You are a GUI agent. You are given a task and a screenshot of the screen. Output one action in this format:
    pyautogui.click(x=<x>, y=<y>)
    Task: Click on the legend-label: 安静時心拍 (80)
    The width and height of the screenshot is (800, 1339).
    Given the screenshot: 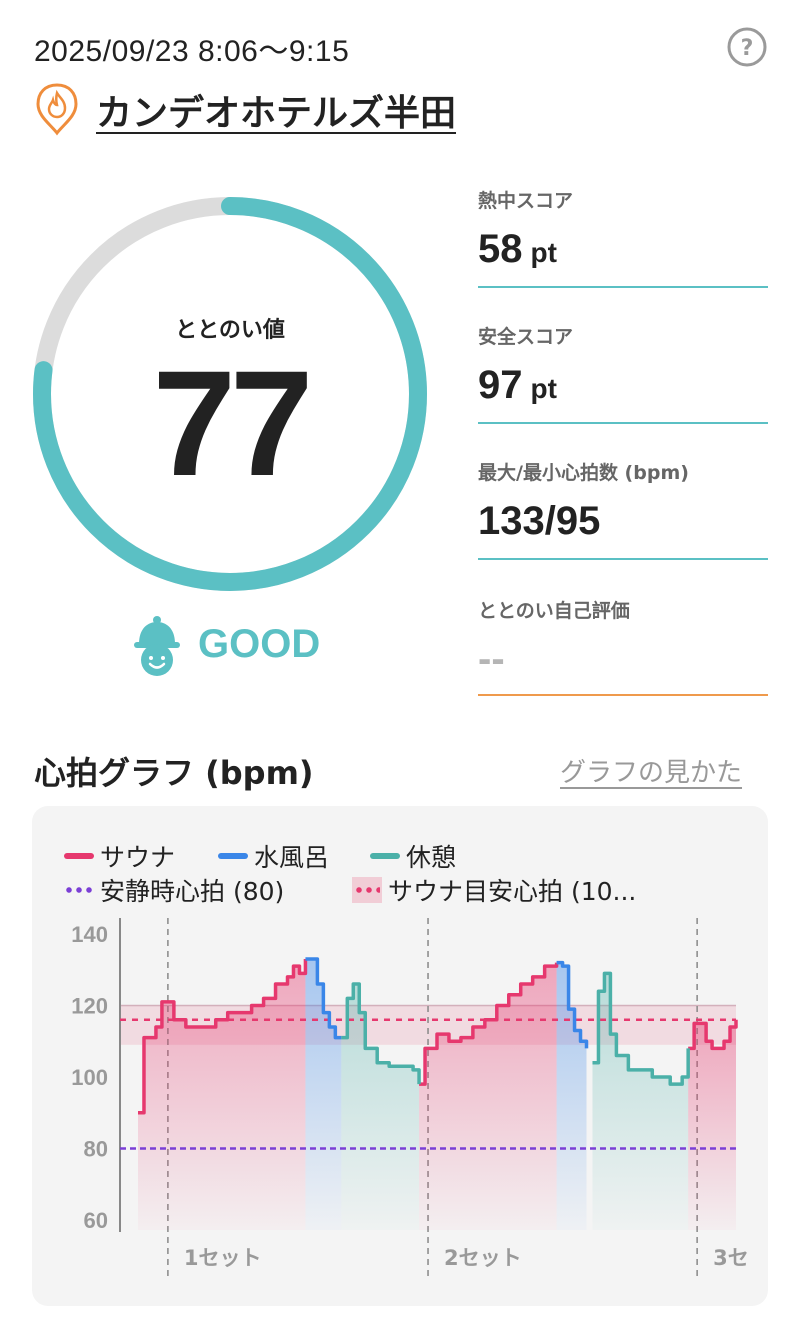 What is the action you would take?
    pyautogui.click(x=192, y=891)
    